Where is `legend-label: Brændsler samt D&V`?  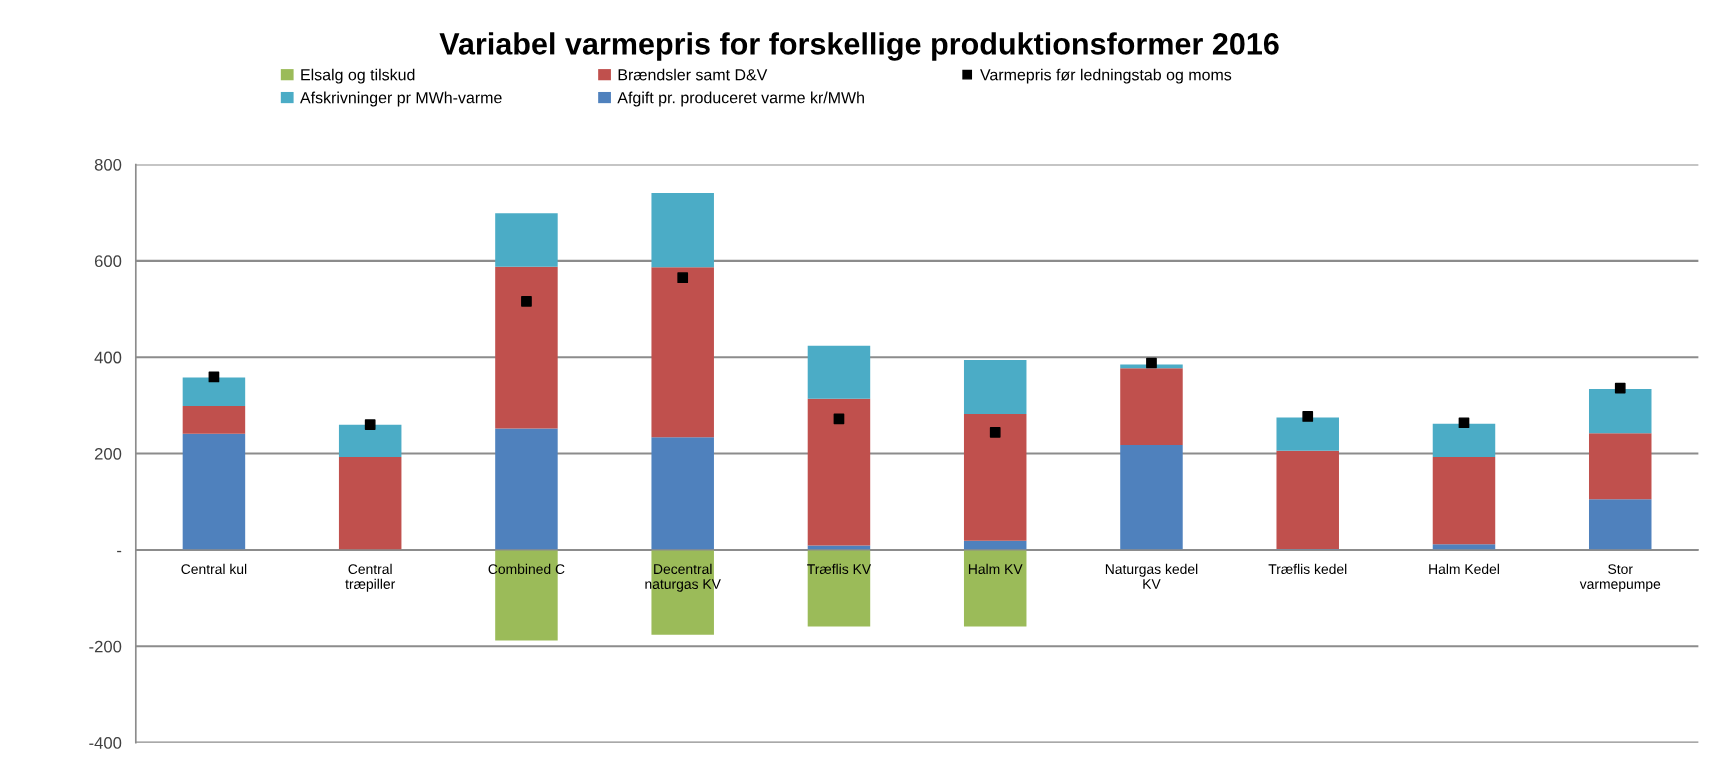 legend-label: Brændsler samt D&V is located at coordinates (693, 74).